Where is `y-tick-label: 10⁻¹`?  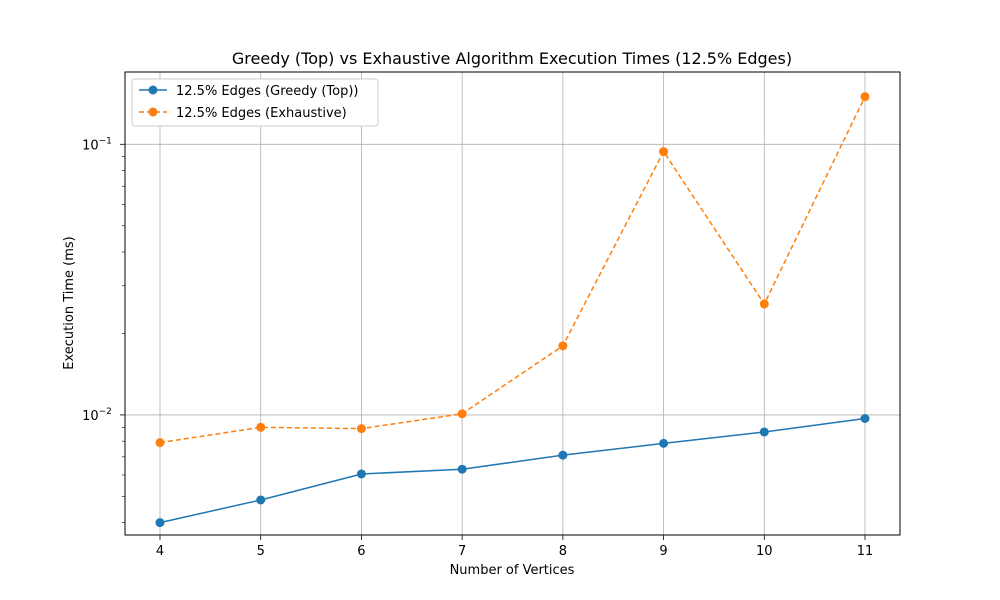 y-tick-label: 10⁻¹ is located at coordinates (97, 144).